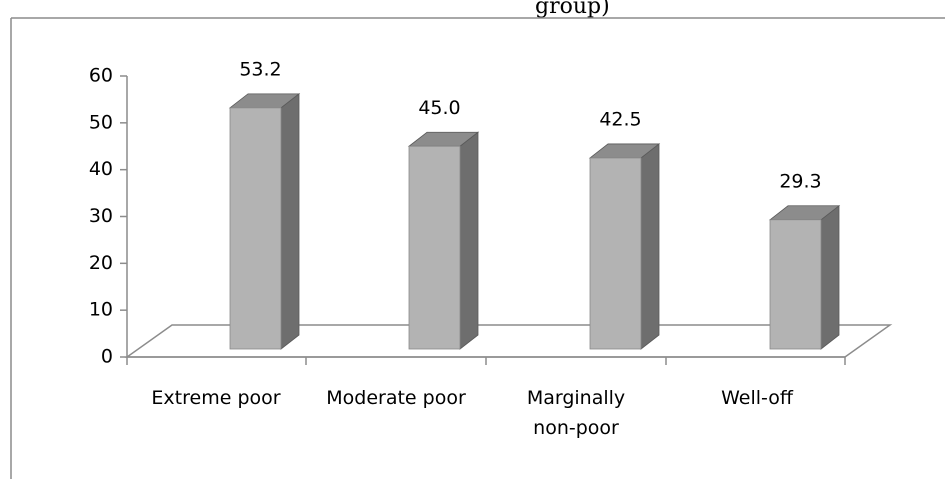 The image size is (945, 479). I want to click on x-category-label: Well-off, so click(757, 398).